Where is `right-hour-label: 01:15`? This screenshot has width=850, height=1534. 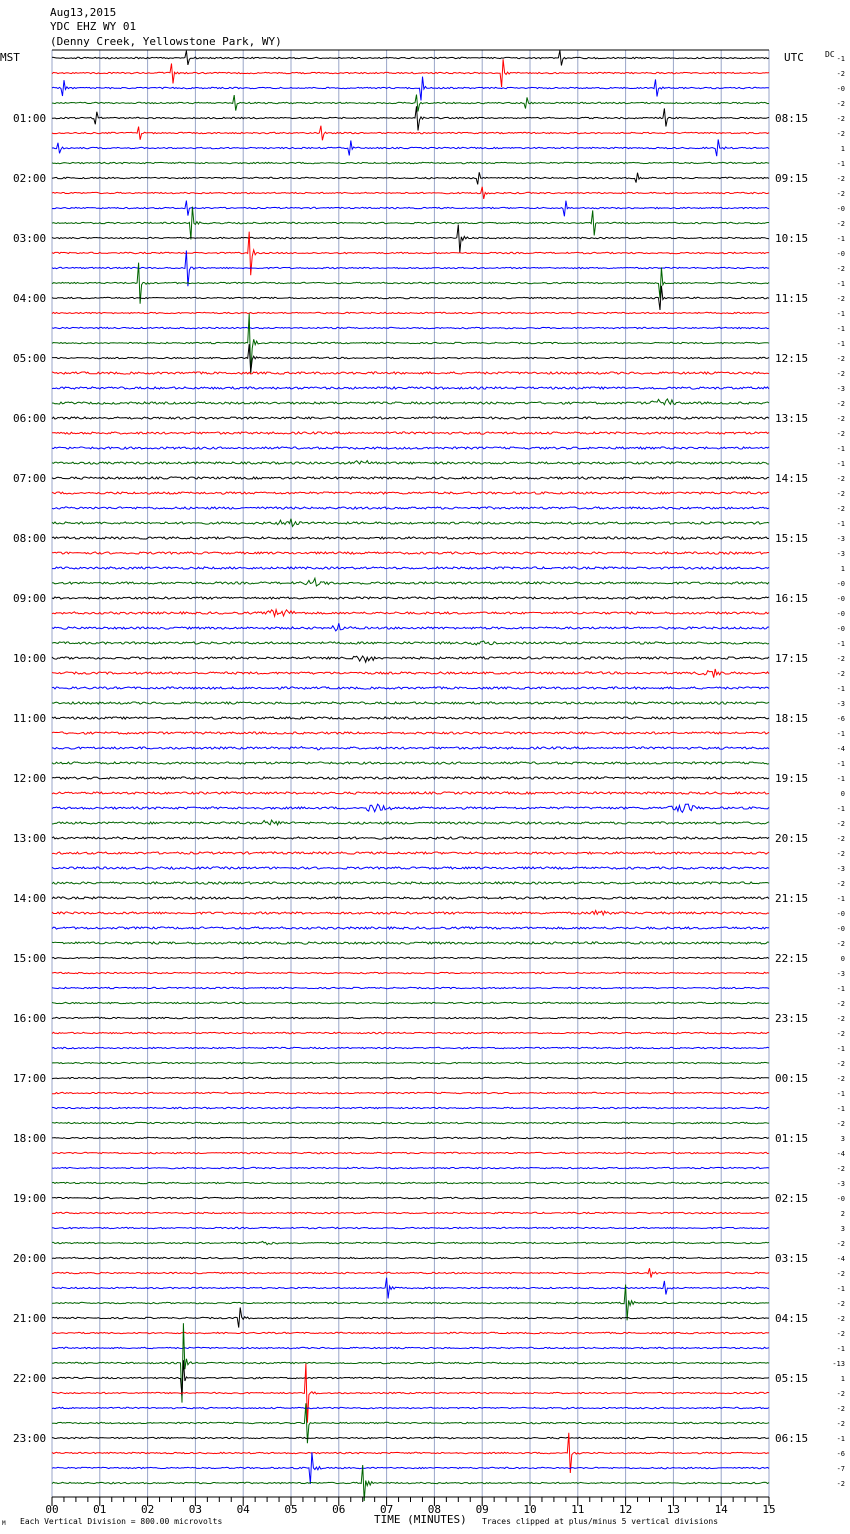 right-hour-label: 01:15 is located at coordinates (791, 1138).